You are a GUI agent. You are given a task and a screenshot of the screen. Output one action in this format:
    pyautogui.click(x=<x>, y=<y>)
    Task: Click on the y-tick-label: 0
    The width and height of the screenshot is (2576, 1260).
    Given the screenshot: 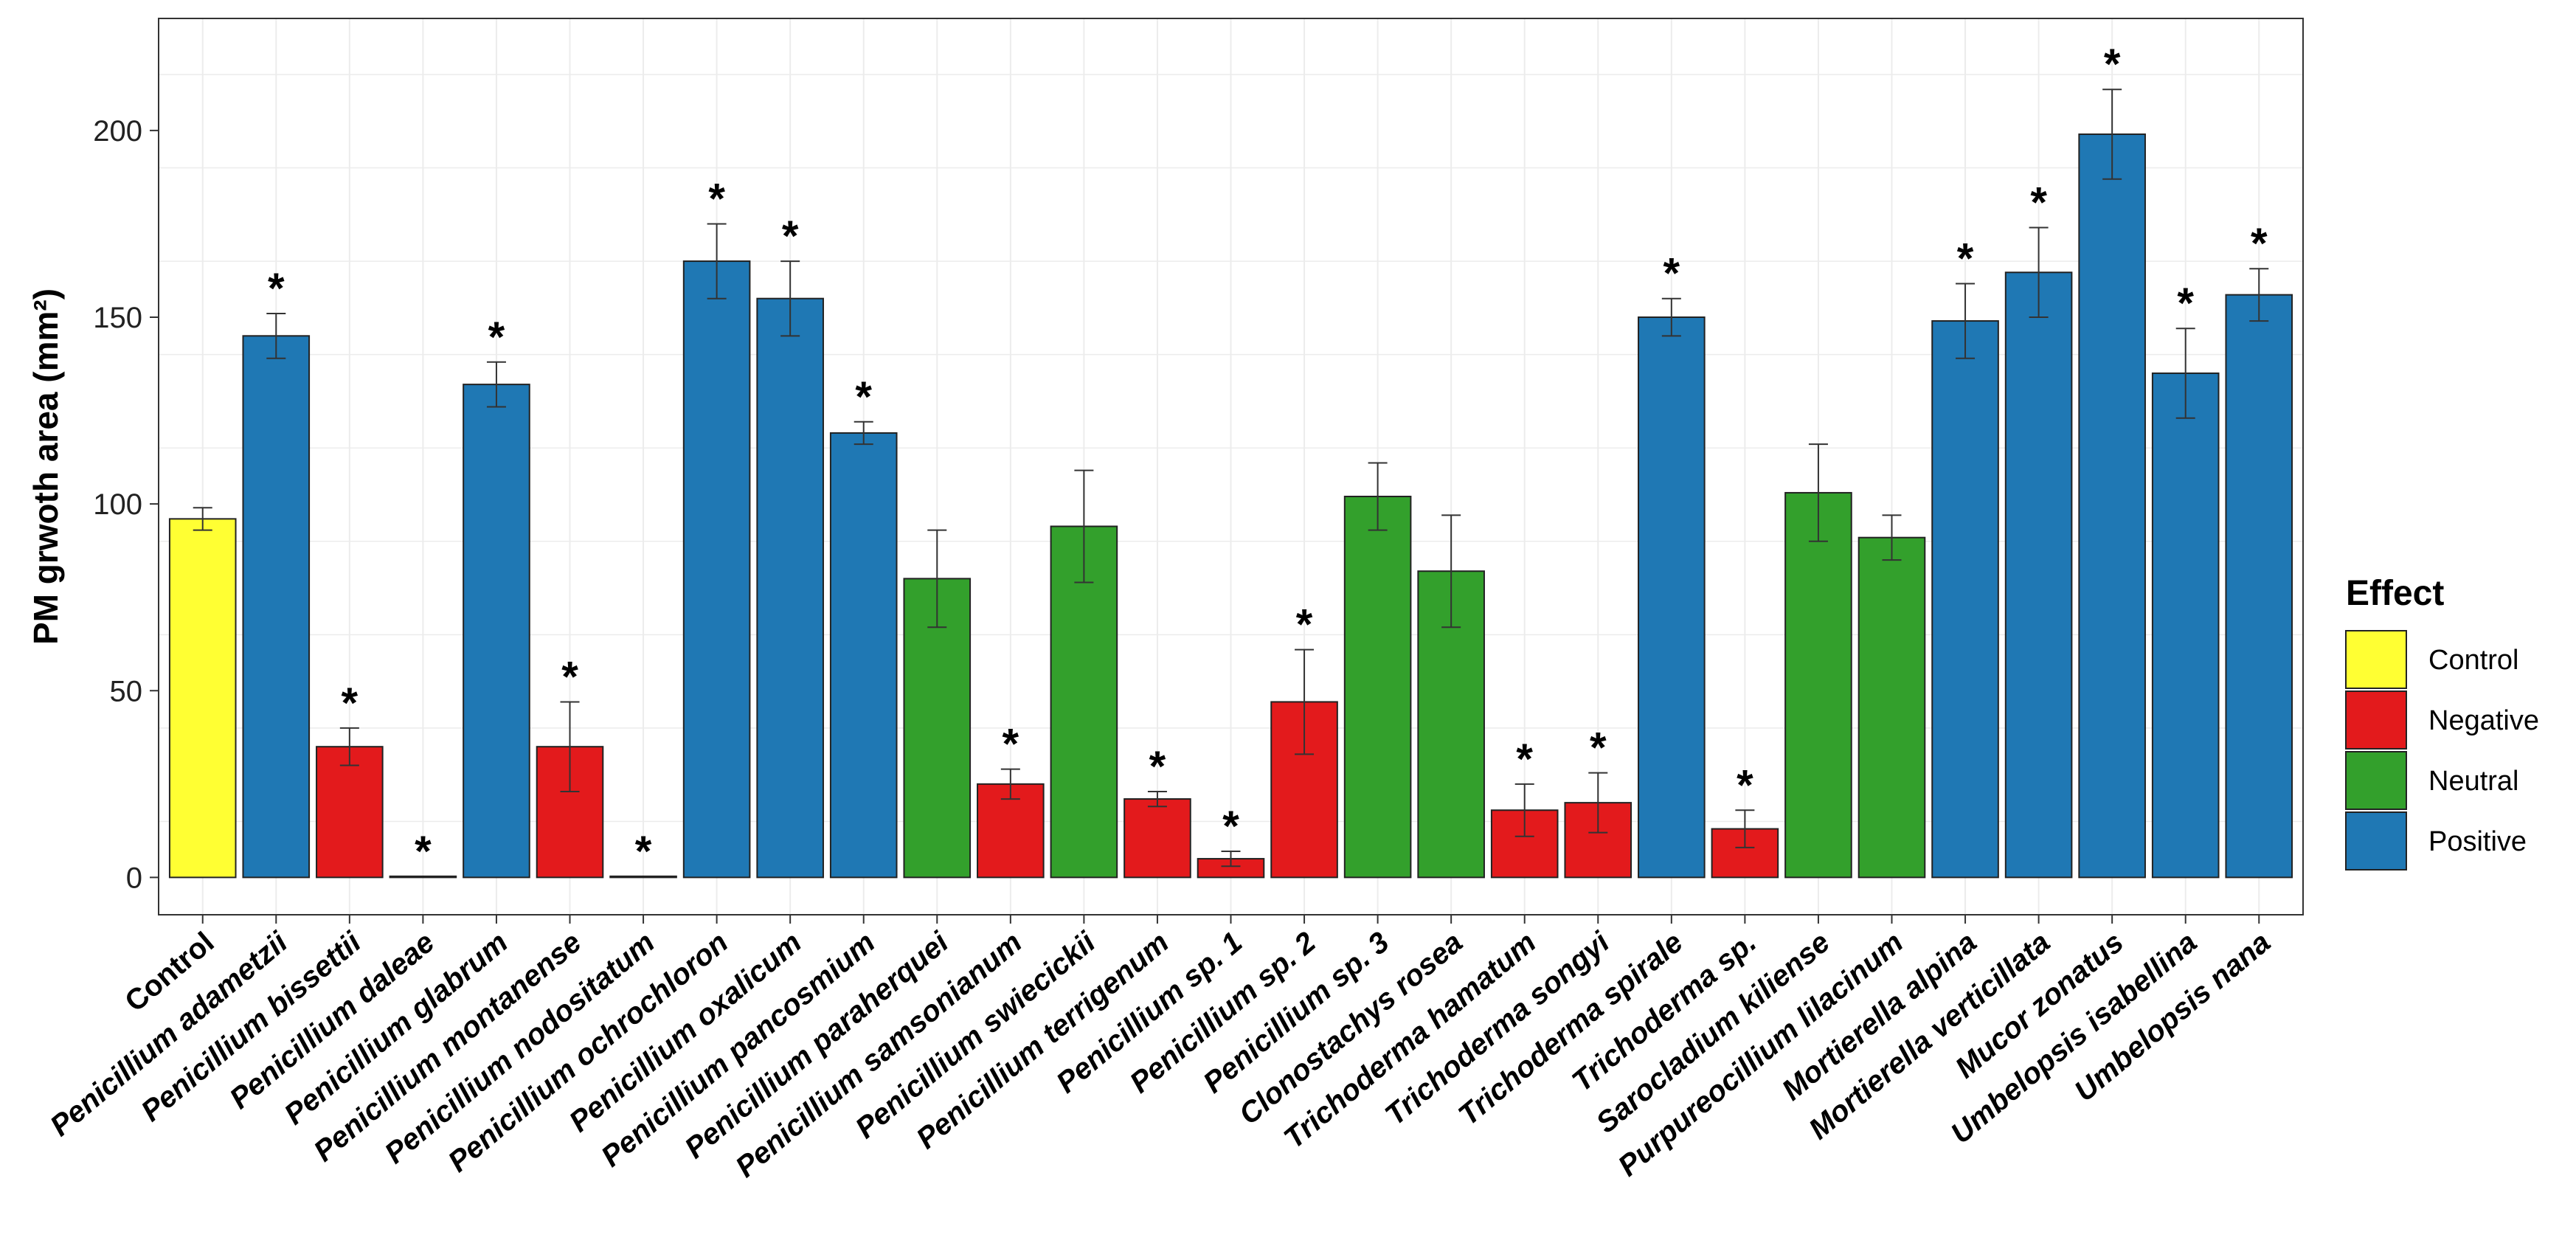 What is the action you would take?
    pyautogui.click(x=134, y=878)
    